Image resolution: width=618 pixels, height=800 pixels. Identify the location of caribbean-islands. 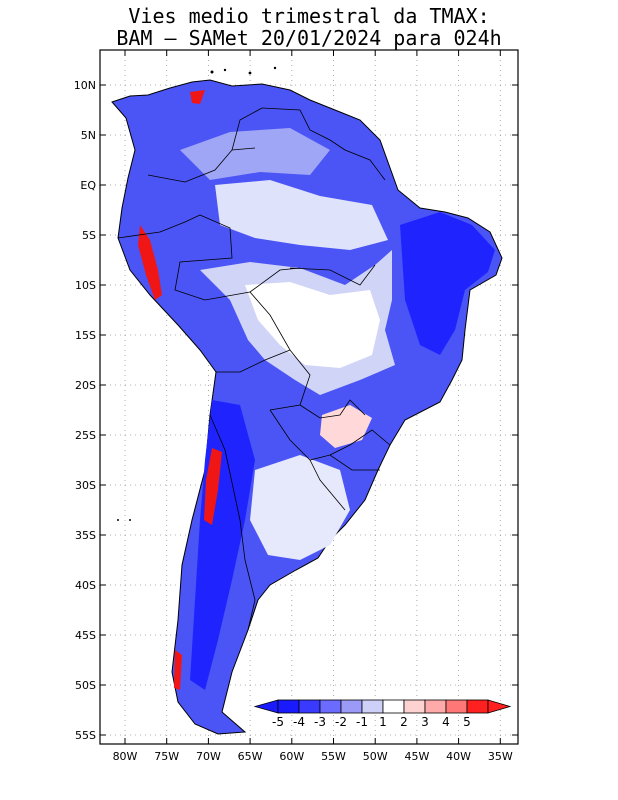
(197, 293).